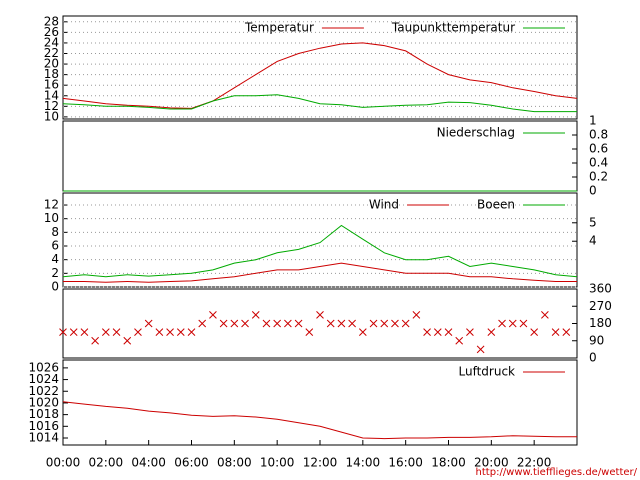  What do you see at coordinates (51, 95) in the screenshot?
I see `y-tick-label: 14` at bounding box center [51, 95].